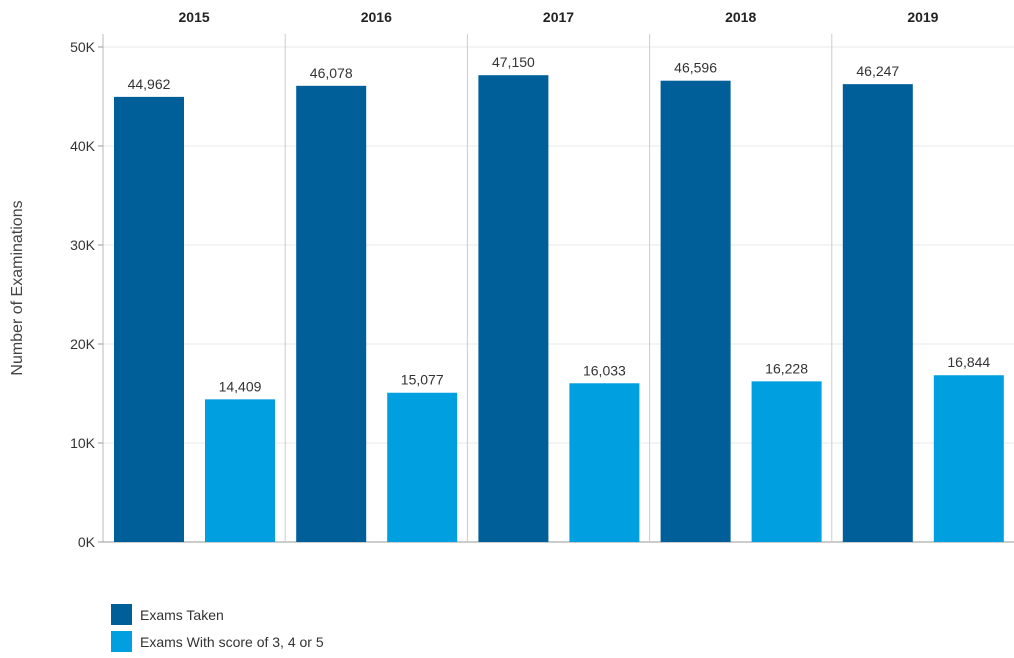 This screenshot has height=658, width=1014. What do you see at coordinates (149, 84) in the screenshot?
I see `value-label: 44,962` at bounding box center [149, 84].